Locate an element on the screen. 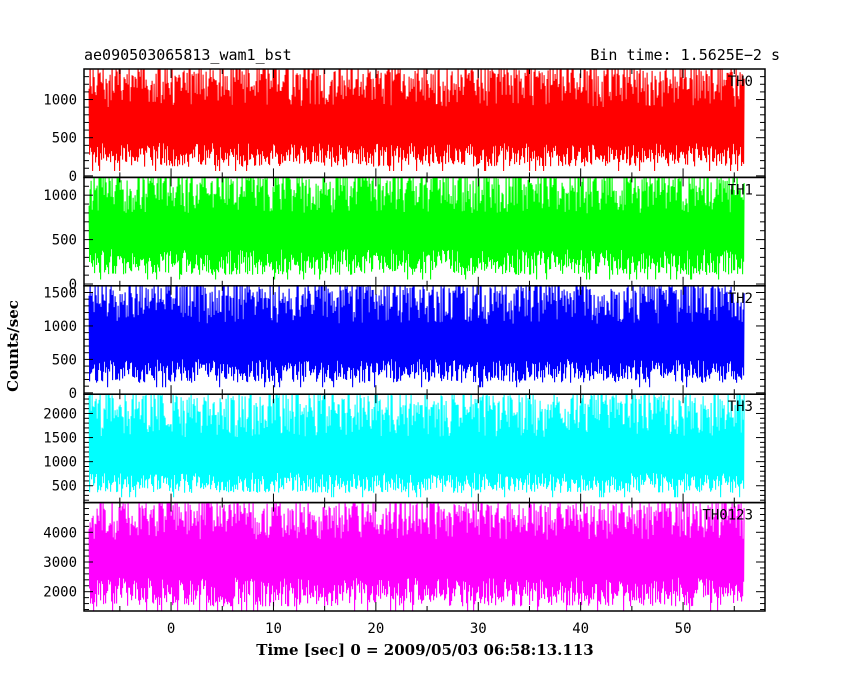 This screenshot has width=850, height=680. x-tick-label: 40 is located at coordinates (580, 629).